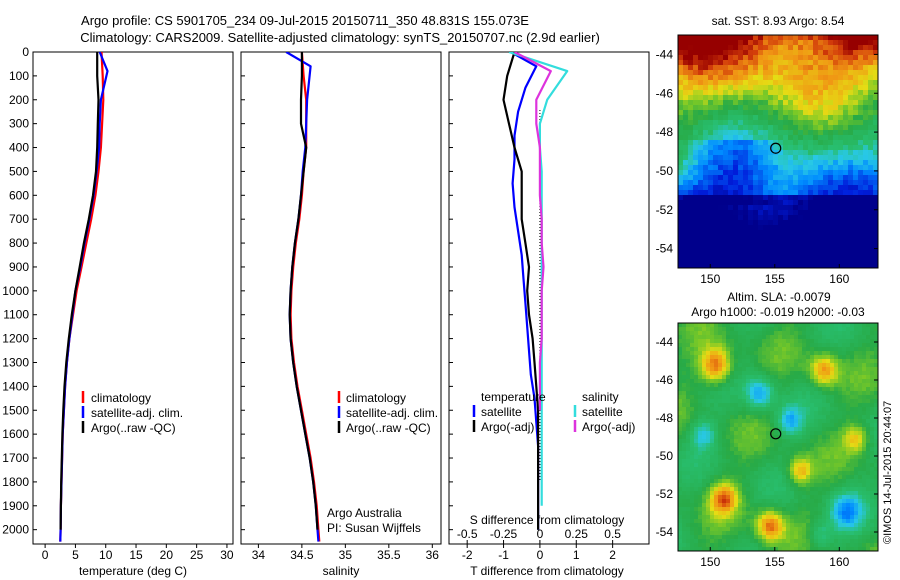 The image size is (900, 580). What do you see at coordinates (133, 571) in the screenshot?
I see `temperature-xlabel: temperature (deg C)` at bounding box center [133, 571].